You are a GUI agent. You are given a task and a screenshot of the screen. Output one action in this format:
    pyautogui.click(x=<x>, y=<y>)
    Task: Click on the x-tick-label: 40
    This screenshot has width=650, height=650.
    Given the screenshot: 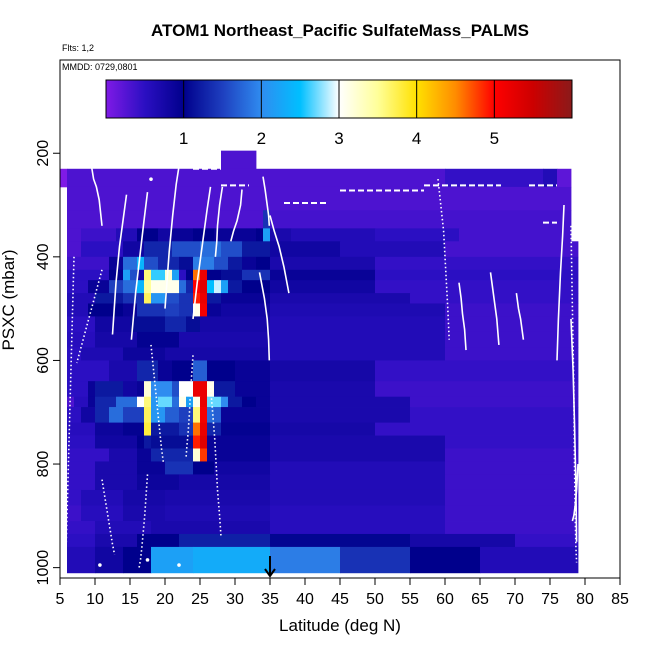 What is the action you would take?
    pyautogui.click(x=305, y=599)
    